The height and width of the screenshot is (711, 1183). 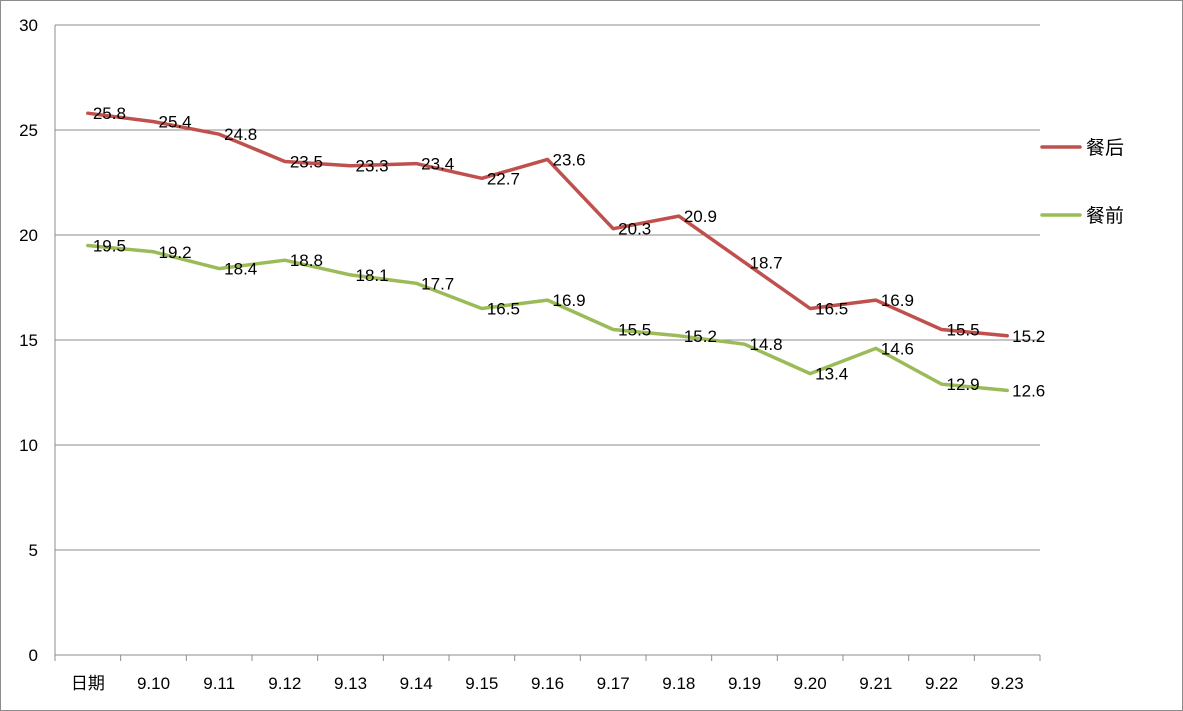 What do you see at coordinates (744, 683) in the screenshot?
I see `x-tick-label: 9.19` at bounding box center [744, 683].